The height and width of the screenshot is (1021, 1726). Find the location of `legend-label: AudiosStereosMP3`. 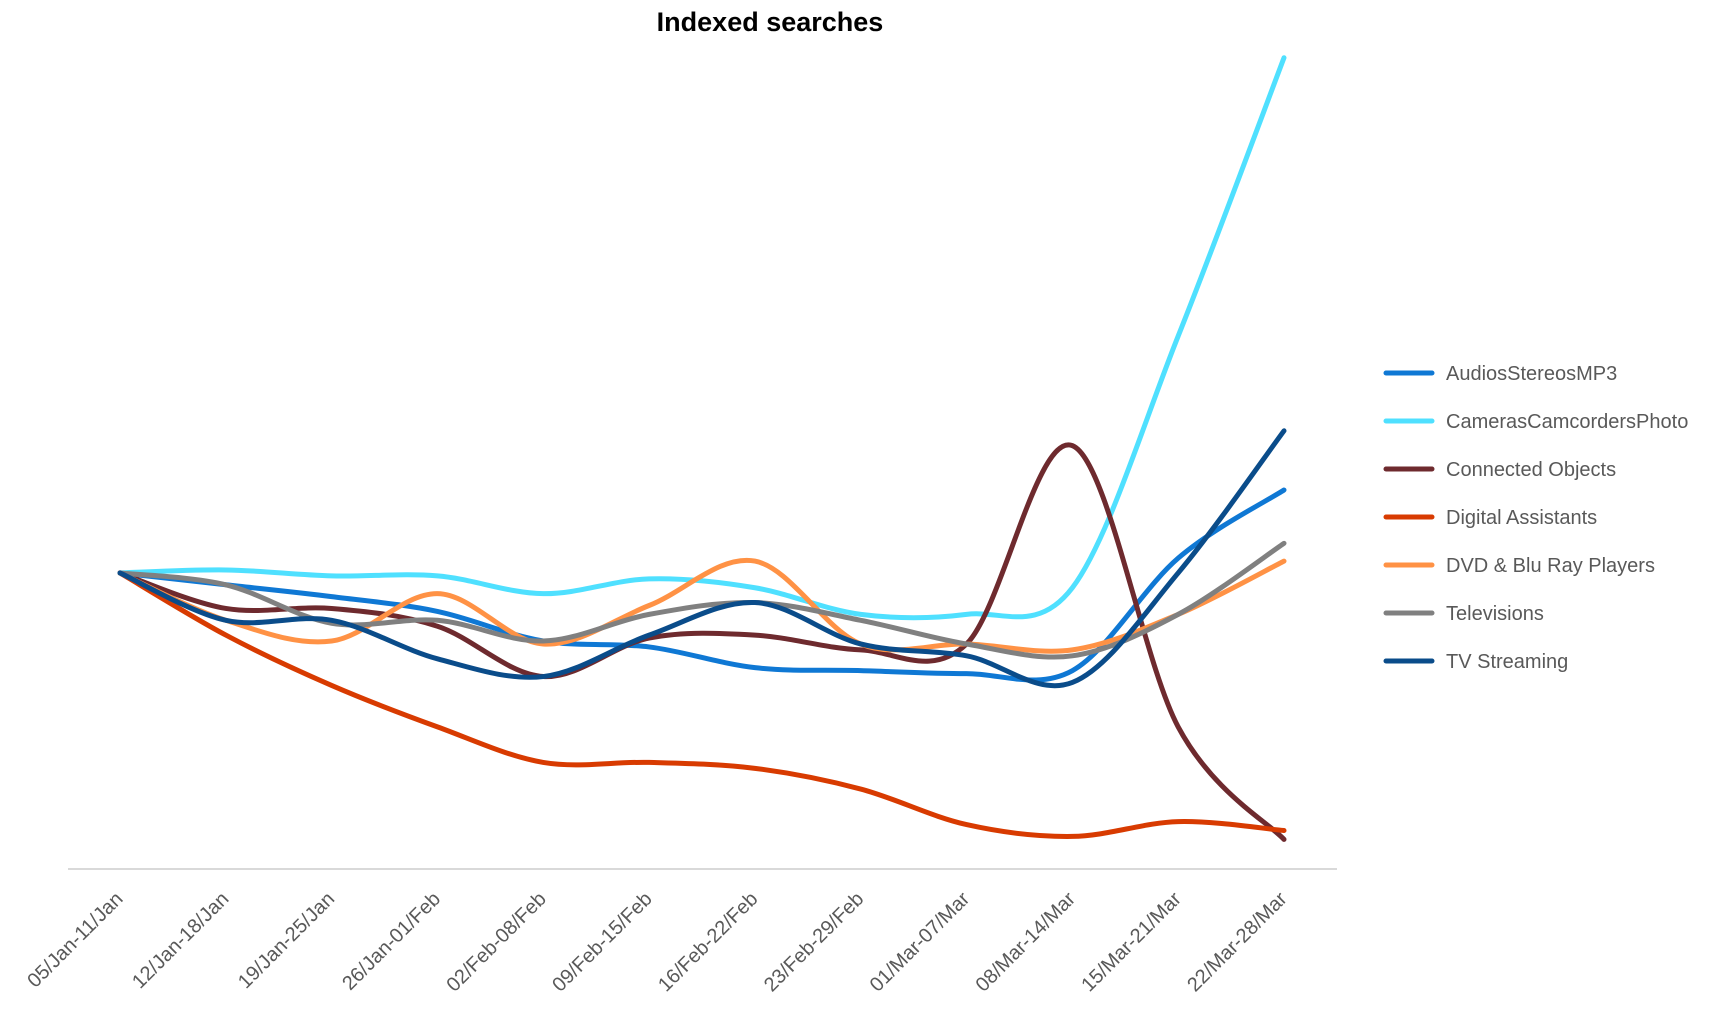

legend-label: AudiosStereosMP3 is located at coordinates (1531, 374).